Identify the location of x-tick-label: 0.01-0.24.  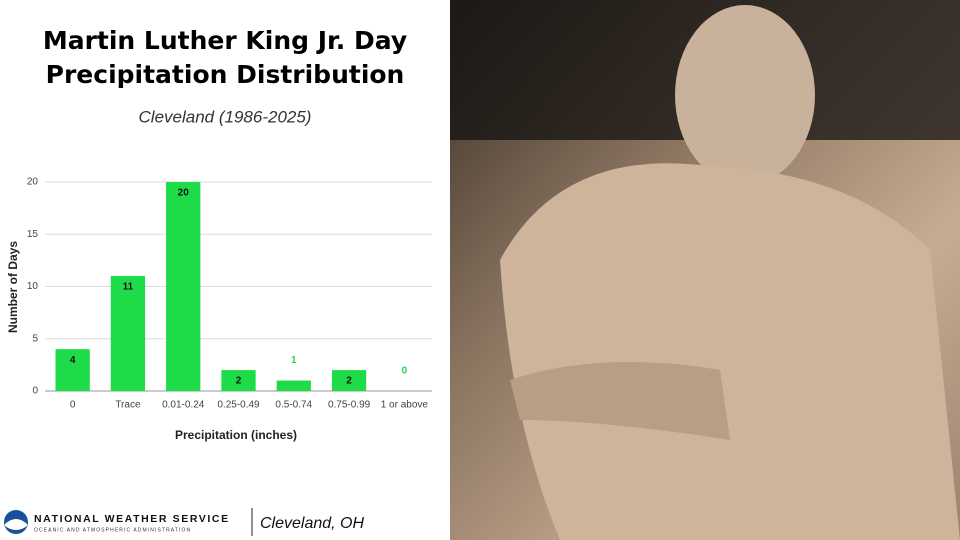
(183, 405).